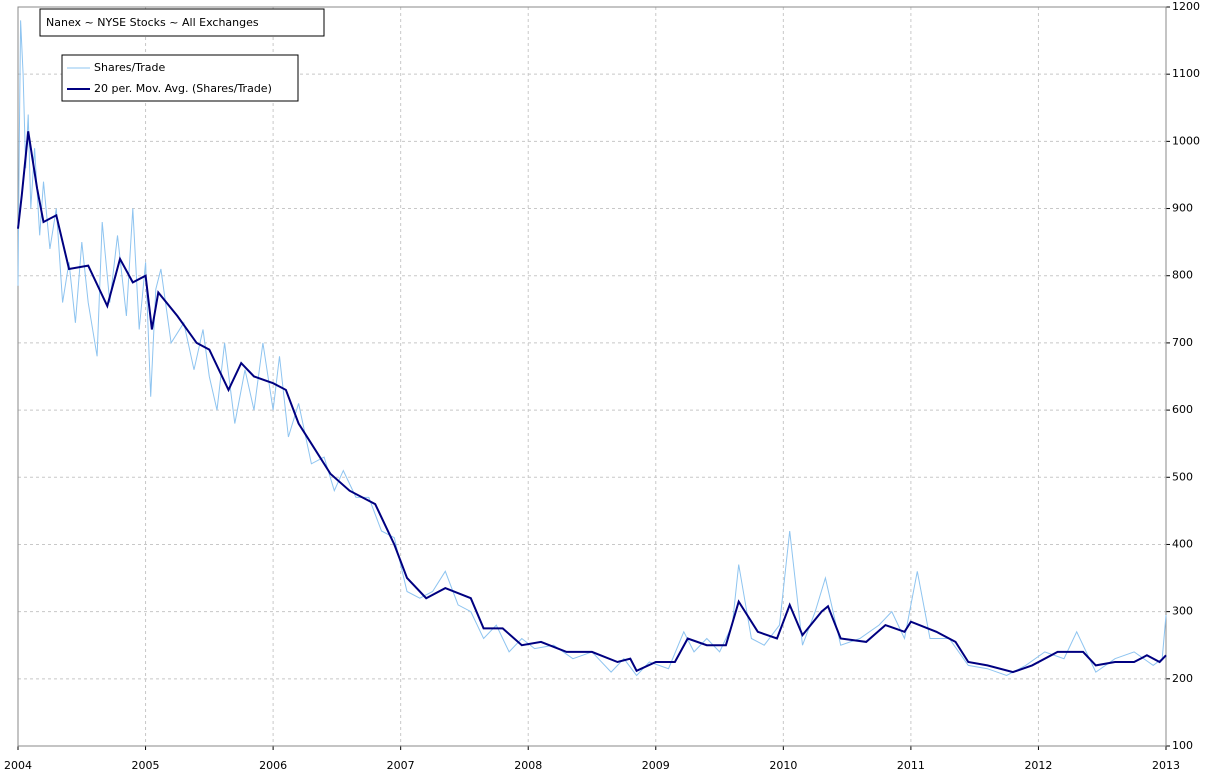 The image size is (1210, 779). Describe the element at coordinates (401, 765) in the screenshot. I see `x-tick-label: 2007` at that location.